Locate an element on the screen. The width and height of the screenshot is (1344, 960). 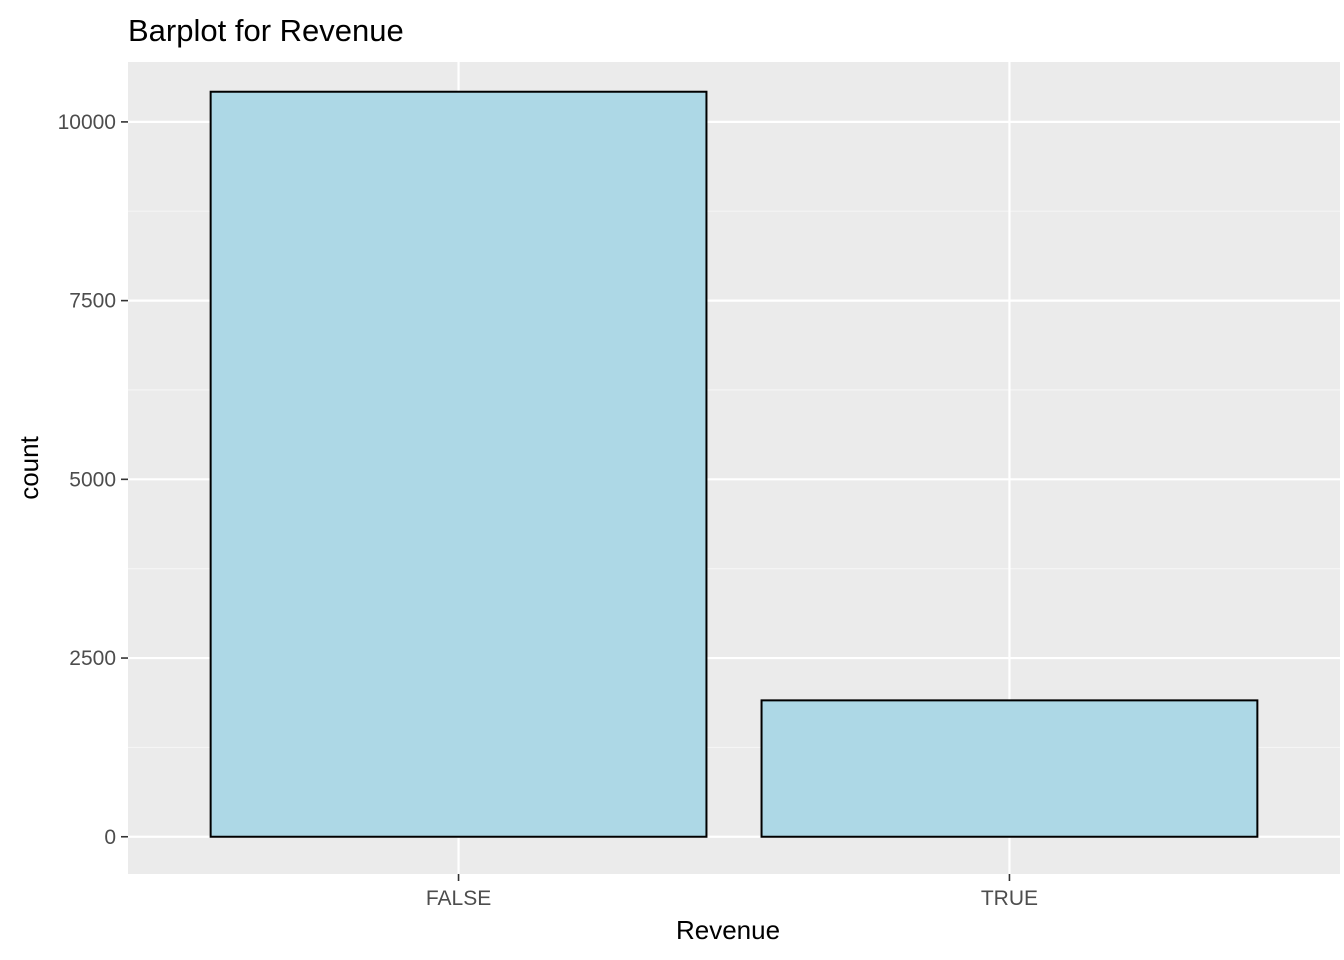
x-tick-label: FALSE is located at coordinates (458, 898).